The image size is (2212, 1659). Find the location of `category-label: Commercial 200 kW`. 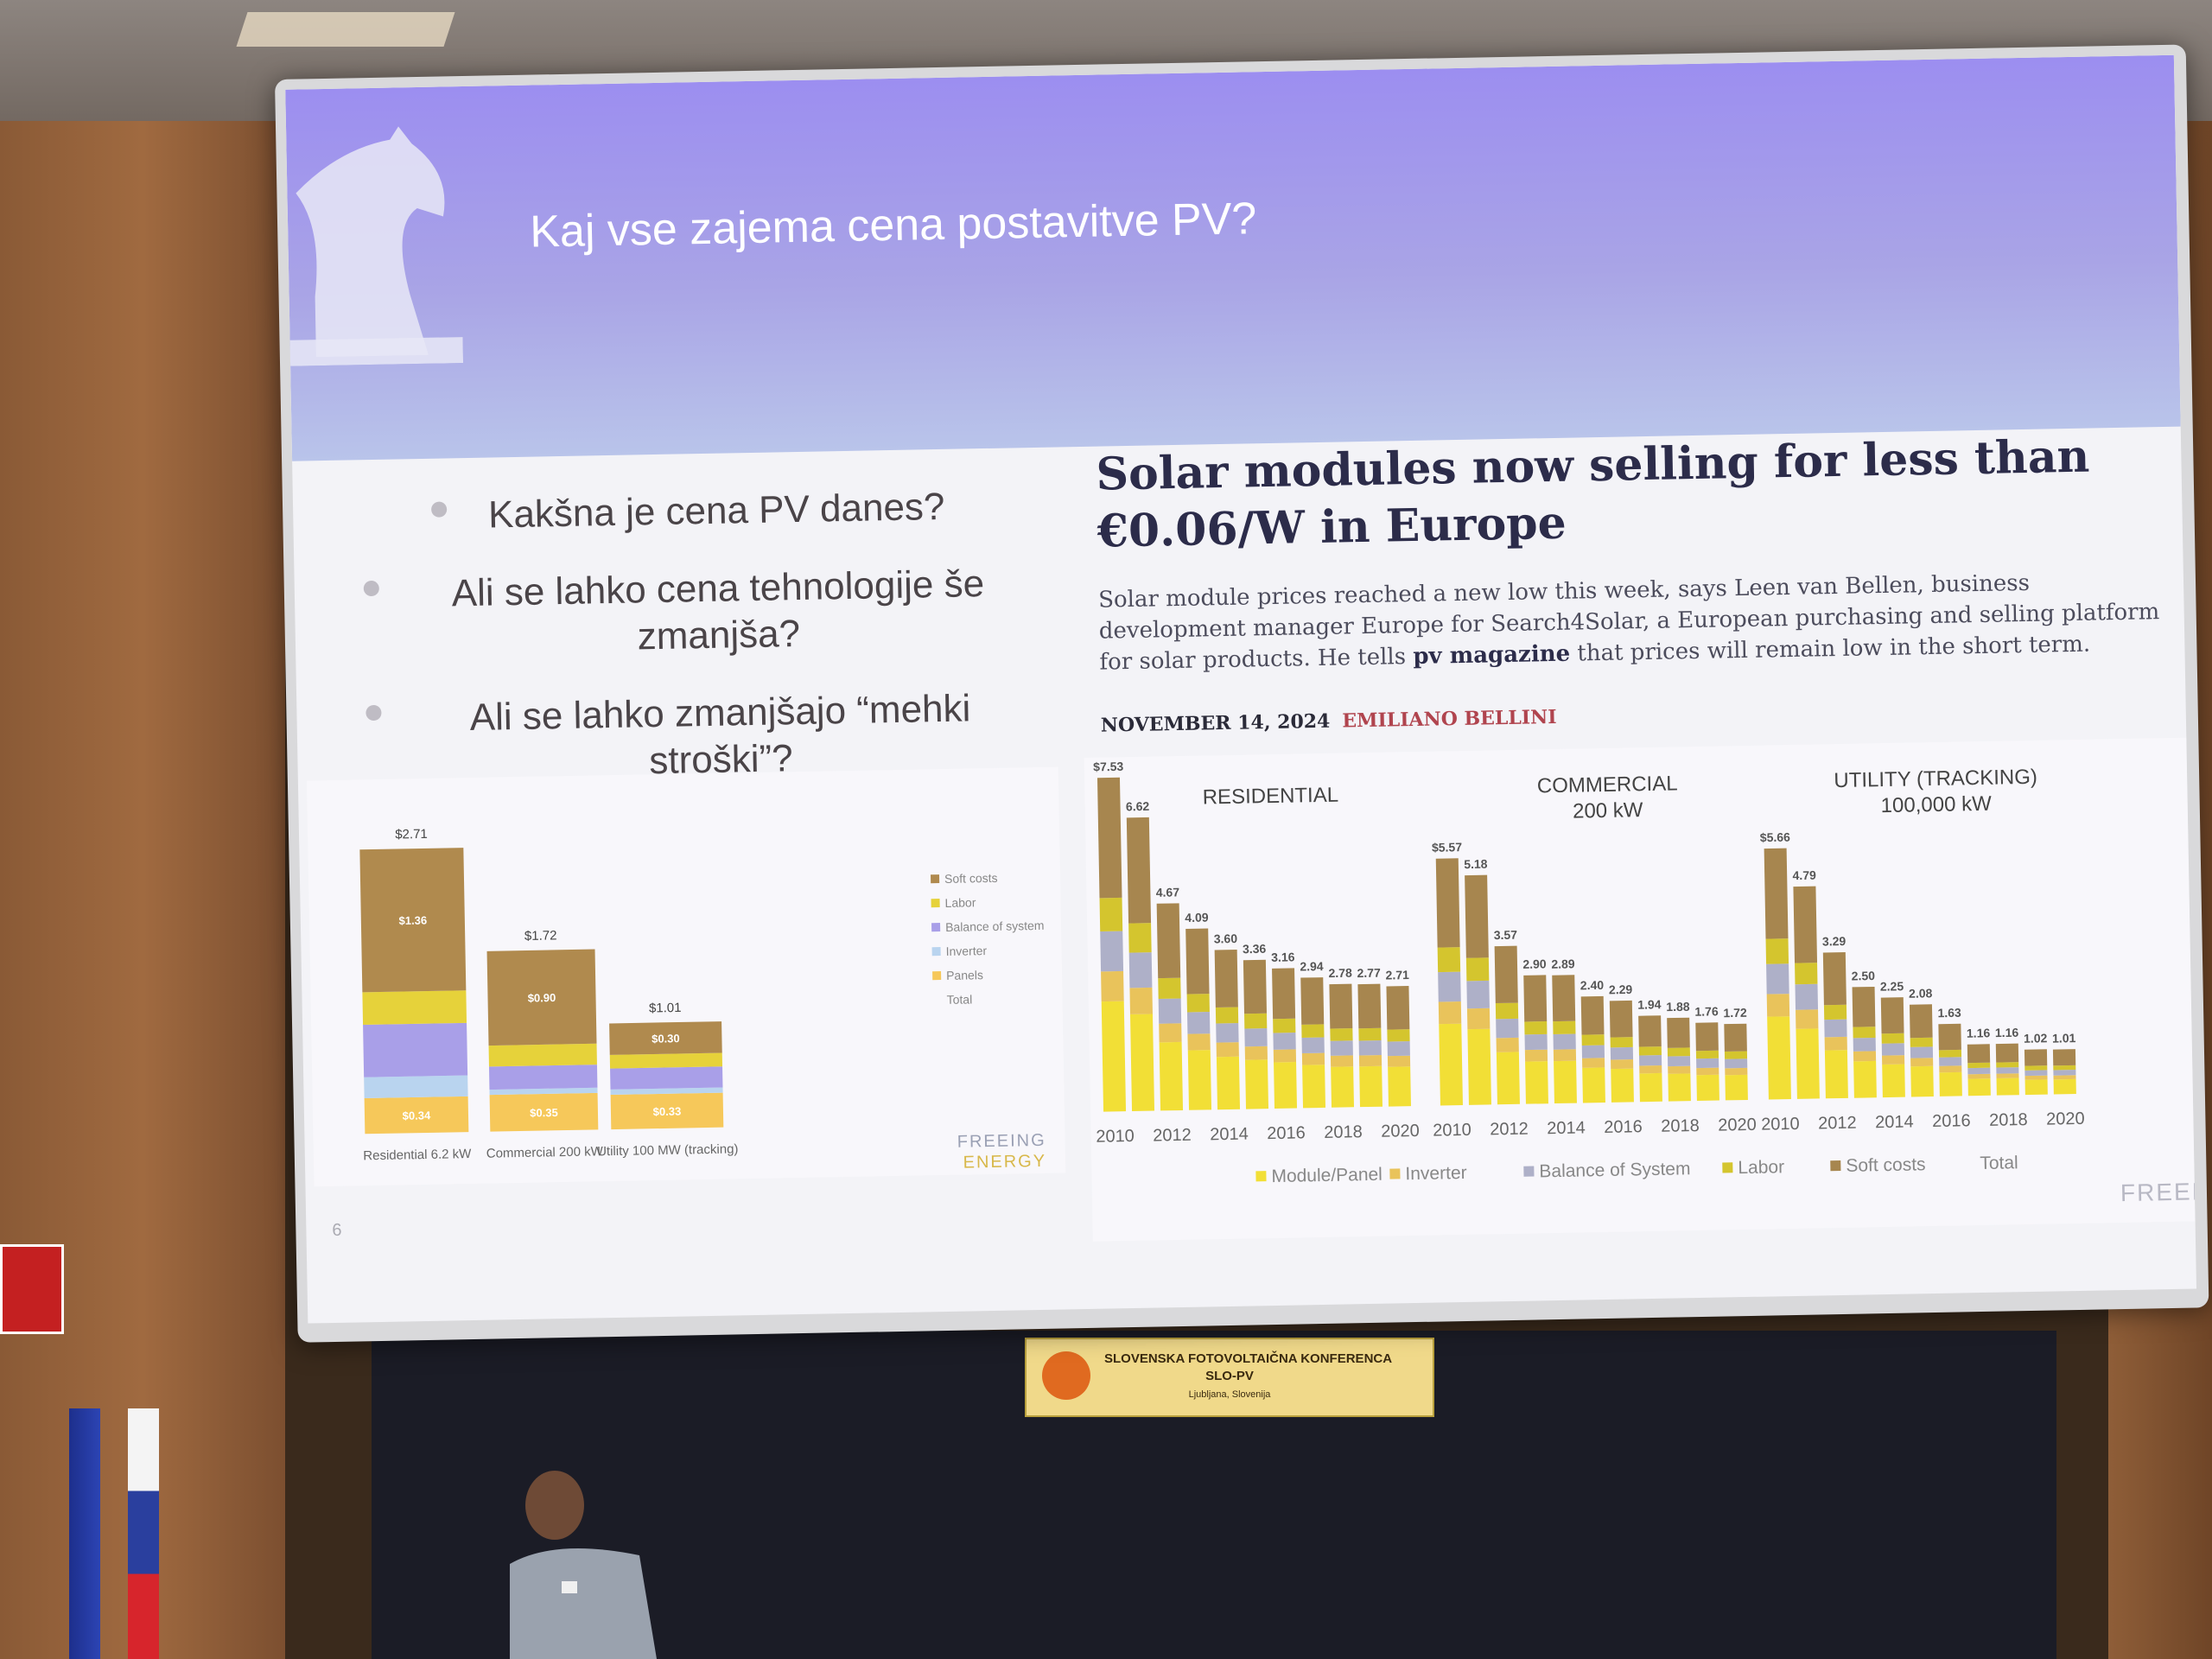

category-label: Commercial 200 kW is located at coordinates (545, 1152).